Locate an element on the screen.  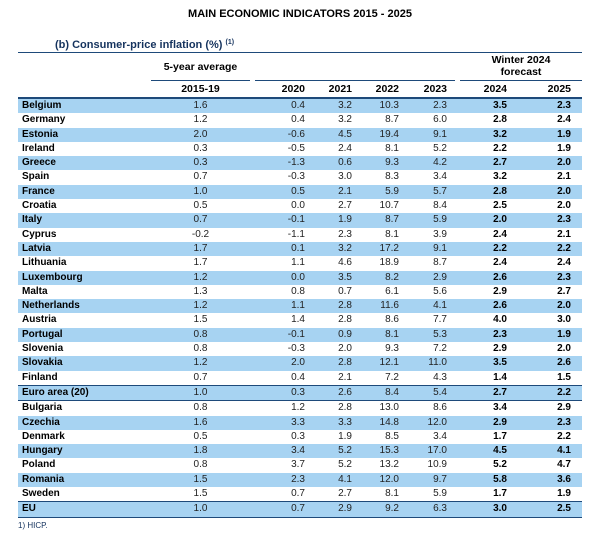
forecast-value-cell: 2.7 is located at coordinates (564, 291).